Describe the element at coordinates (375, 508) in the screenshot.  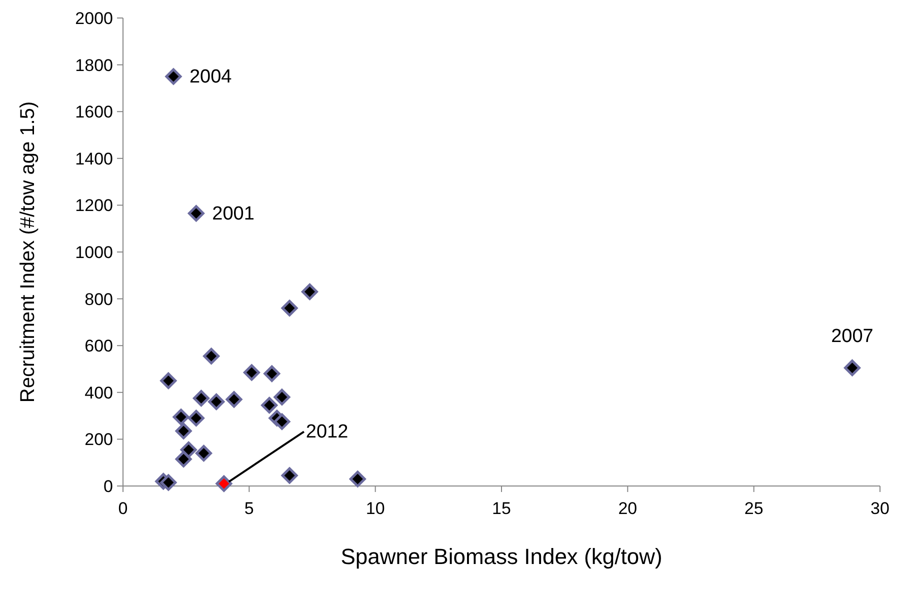
I see `x-tick-label: 10` at that location.